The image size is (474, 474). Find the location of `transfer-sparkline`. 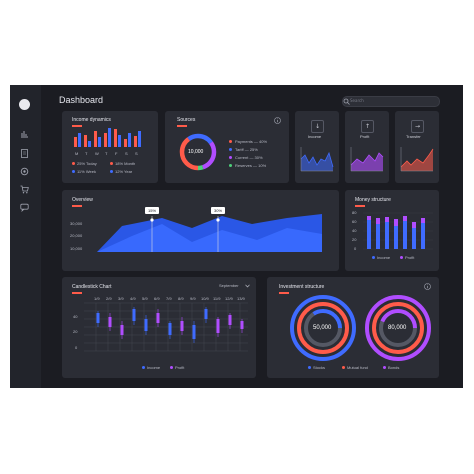

transfer-sparkline is located at coordinates (417, 159).